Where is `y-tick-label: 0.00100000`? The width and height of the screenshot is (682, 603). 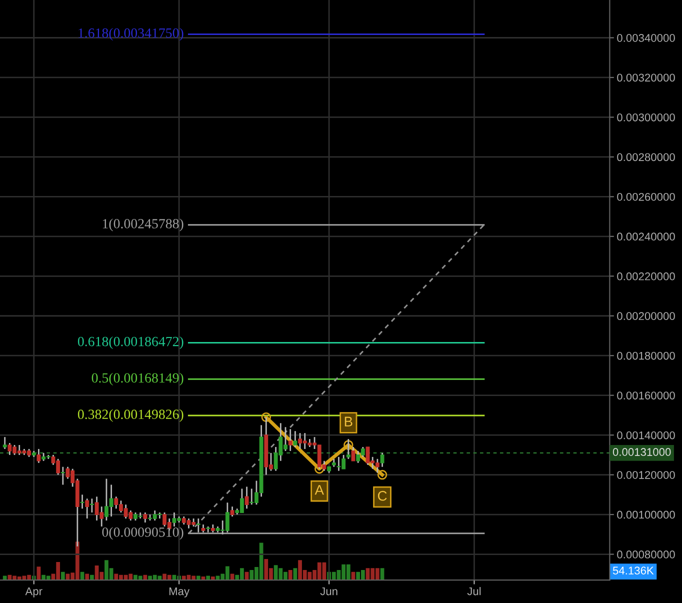
y-tick-label: 0.00100000 is located at coordinates (646, 514).